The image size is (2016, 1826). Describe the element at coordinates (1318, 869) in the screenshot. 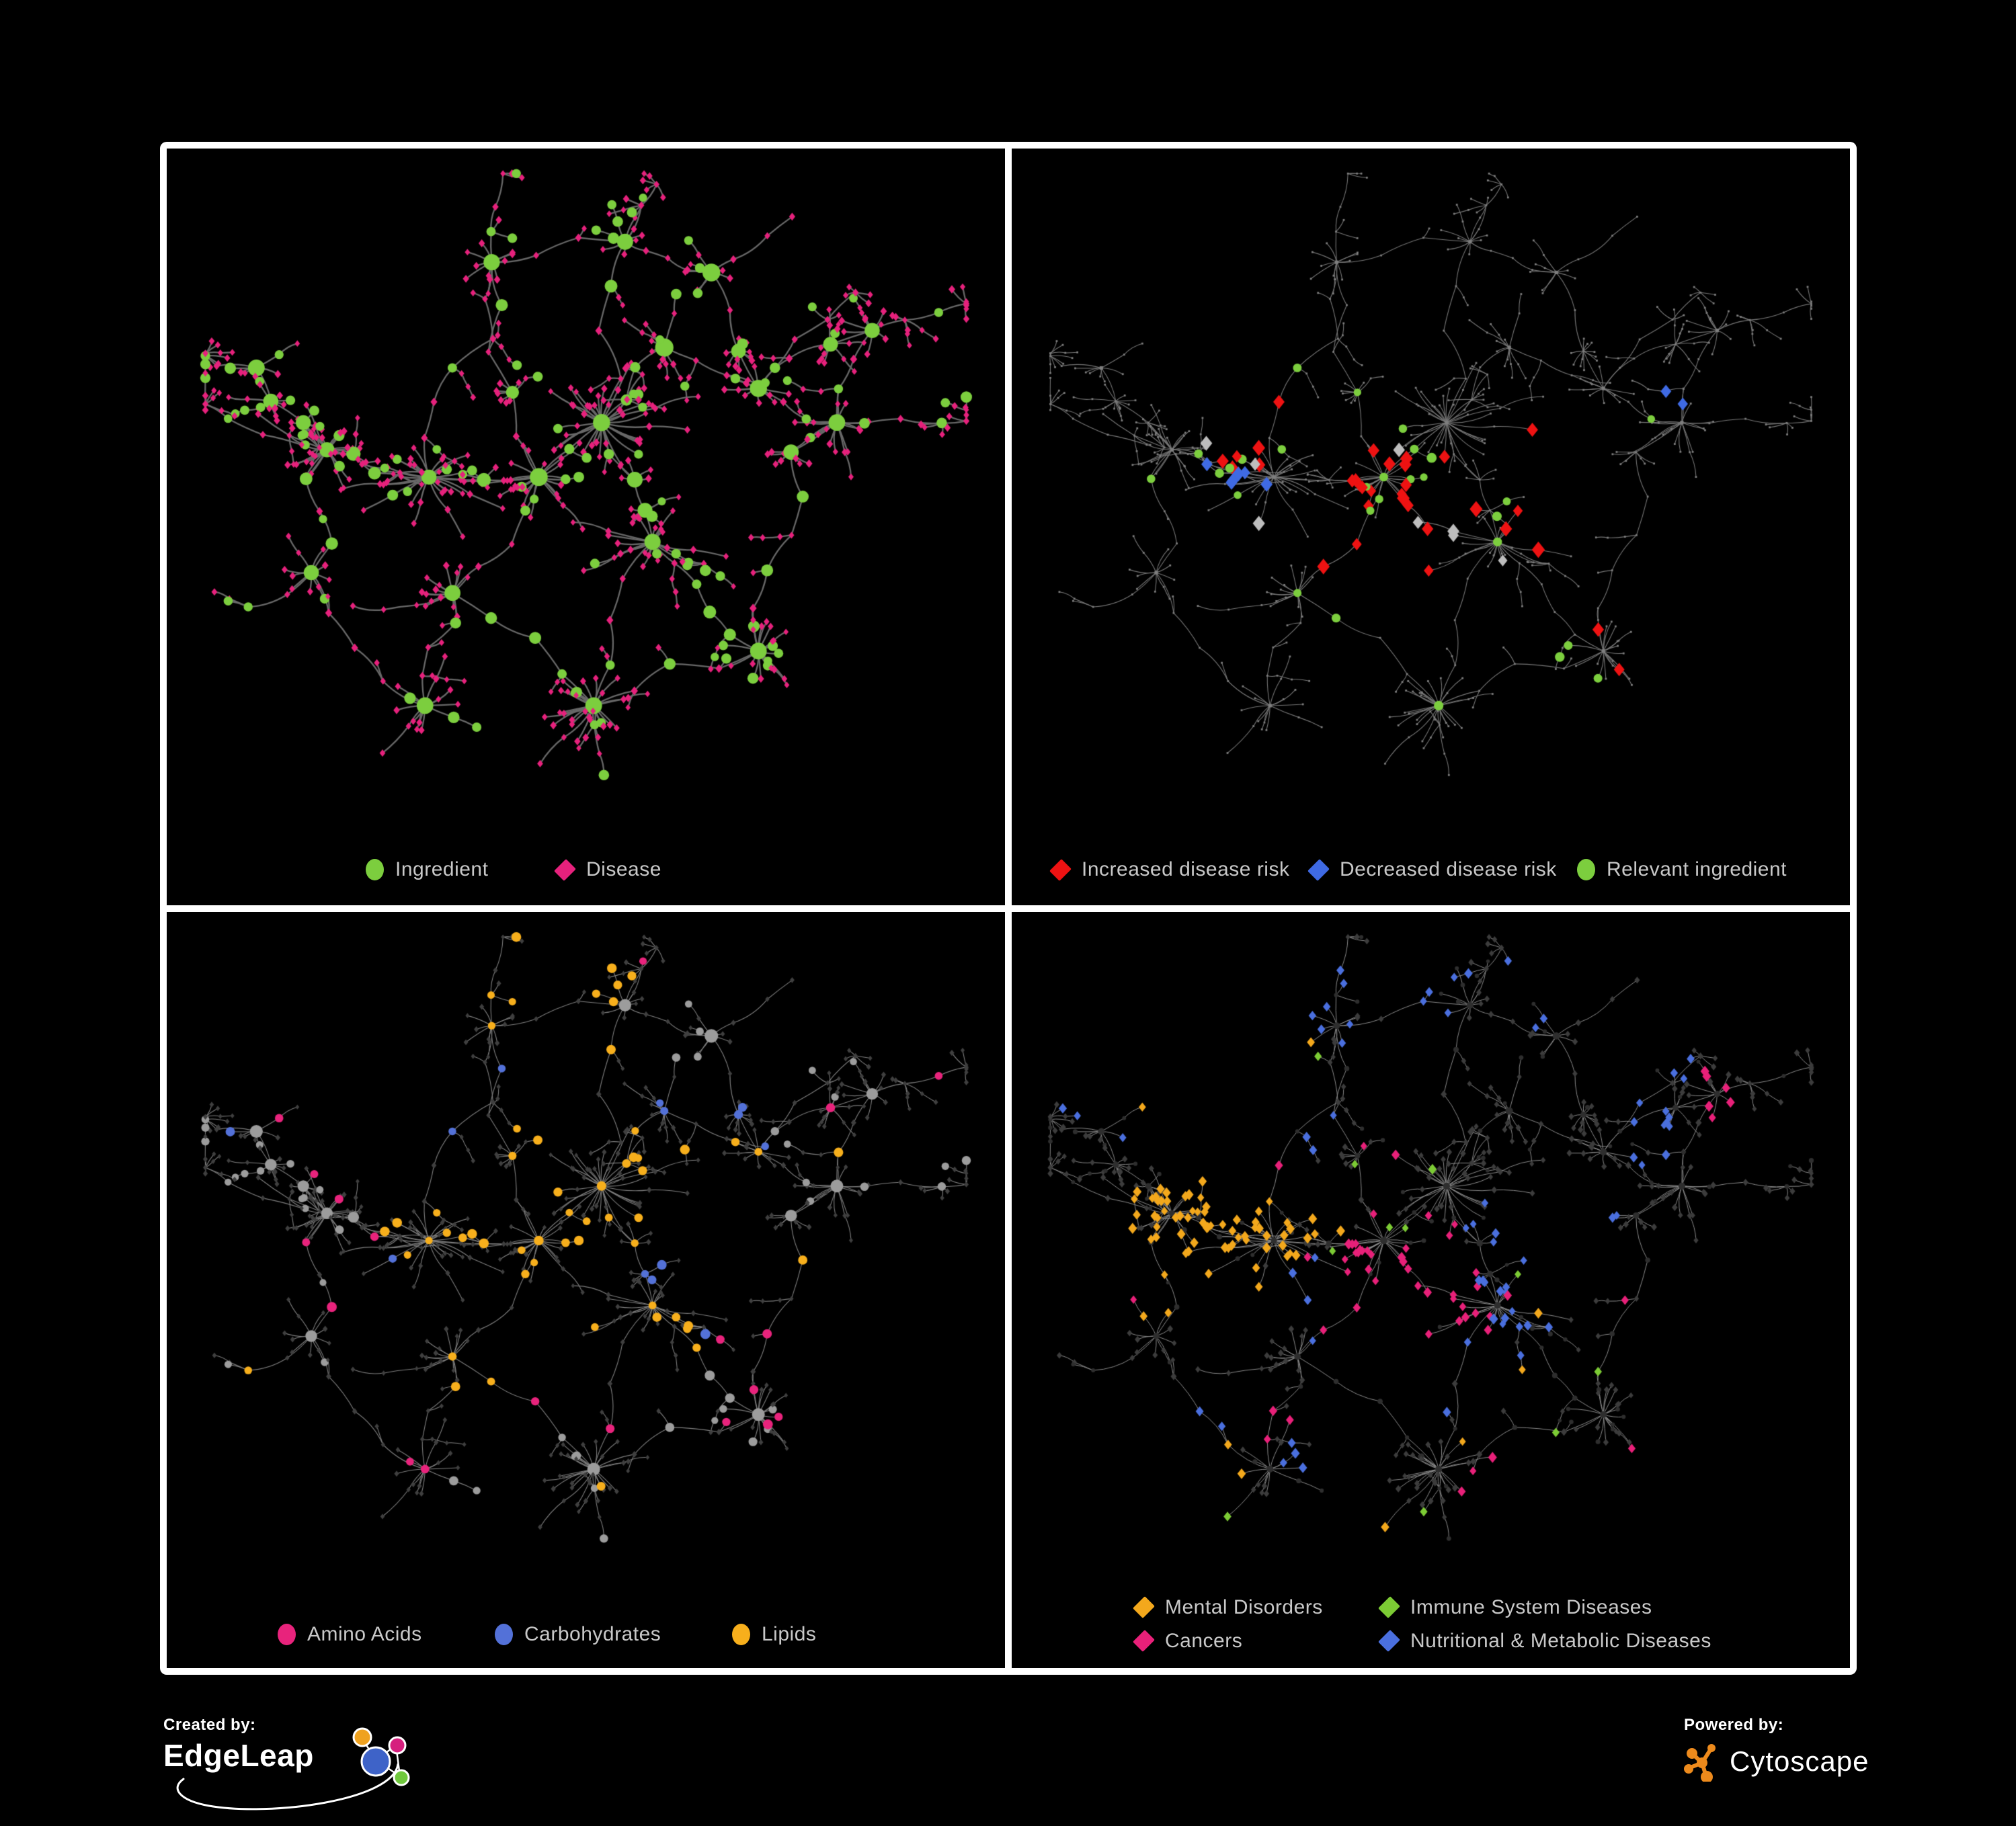

I see `decreased-risk-legend-icon` at that location.